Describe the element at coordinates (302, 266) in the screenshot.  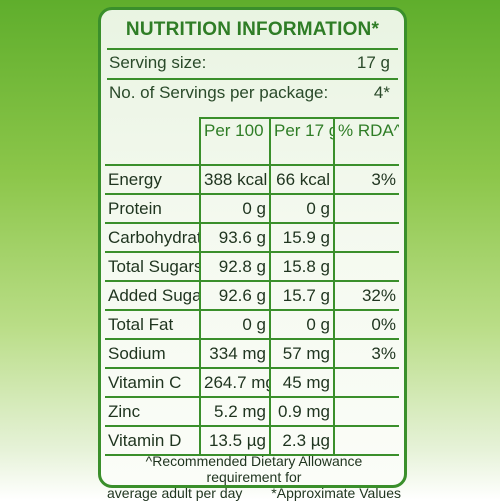
I see `value-per17: 15.8 g` at that location.